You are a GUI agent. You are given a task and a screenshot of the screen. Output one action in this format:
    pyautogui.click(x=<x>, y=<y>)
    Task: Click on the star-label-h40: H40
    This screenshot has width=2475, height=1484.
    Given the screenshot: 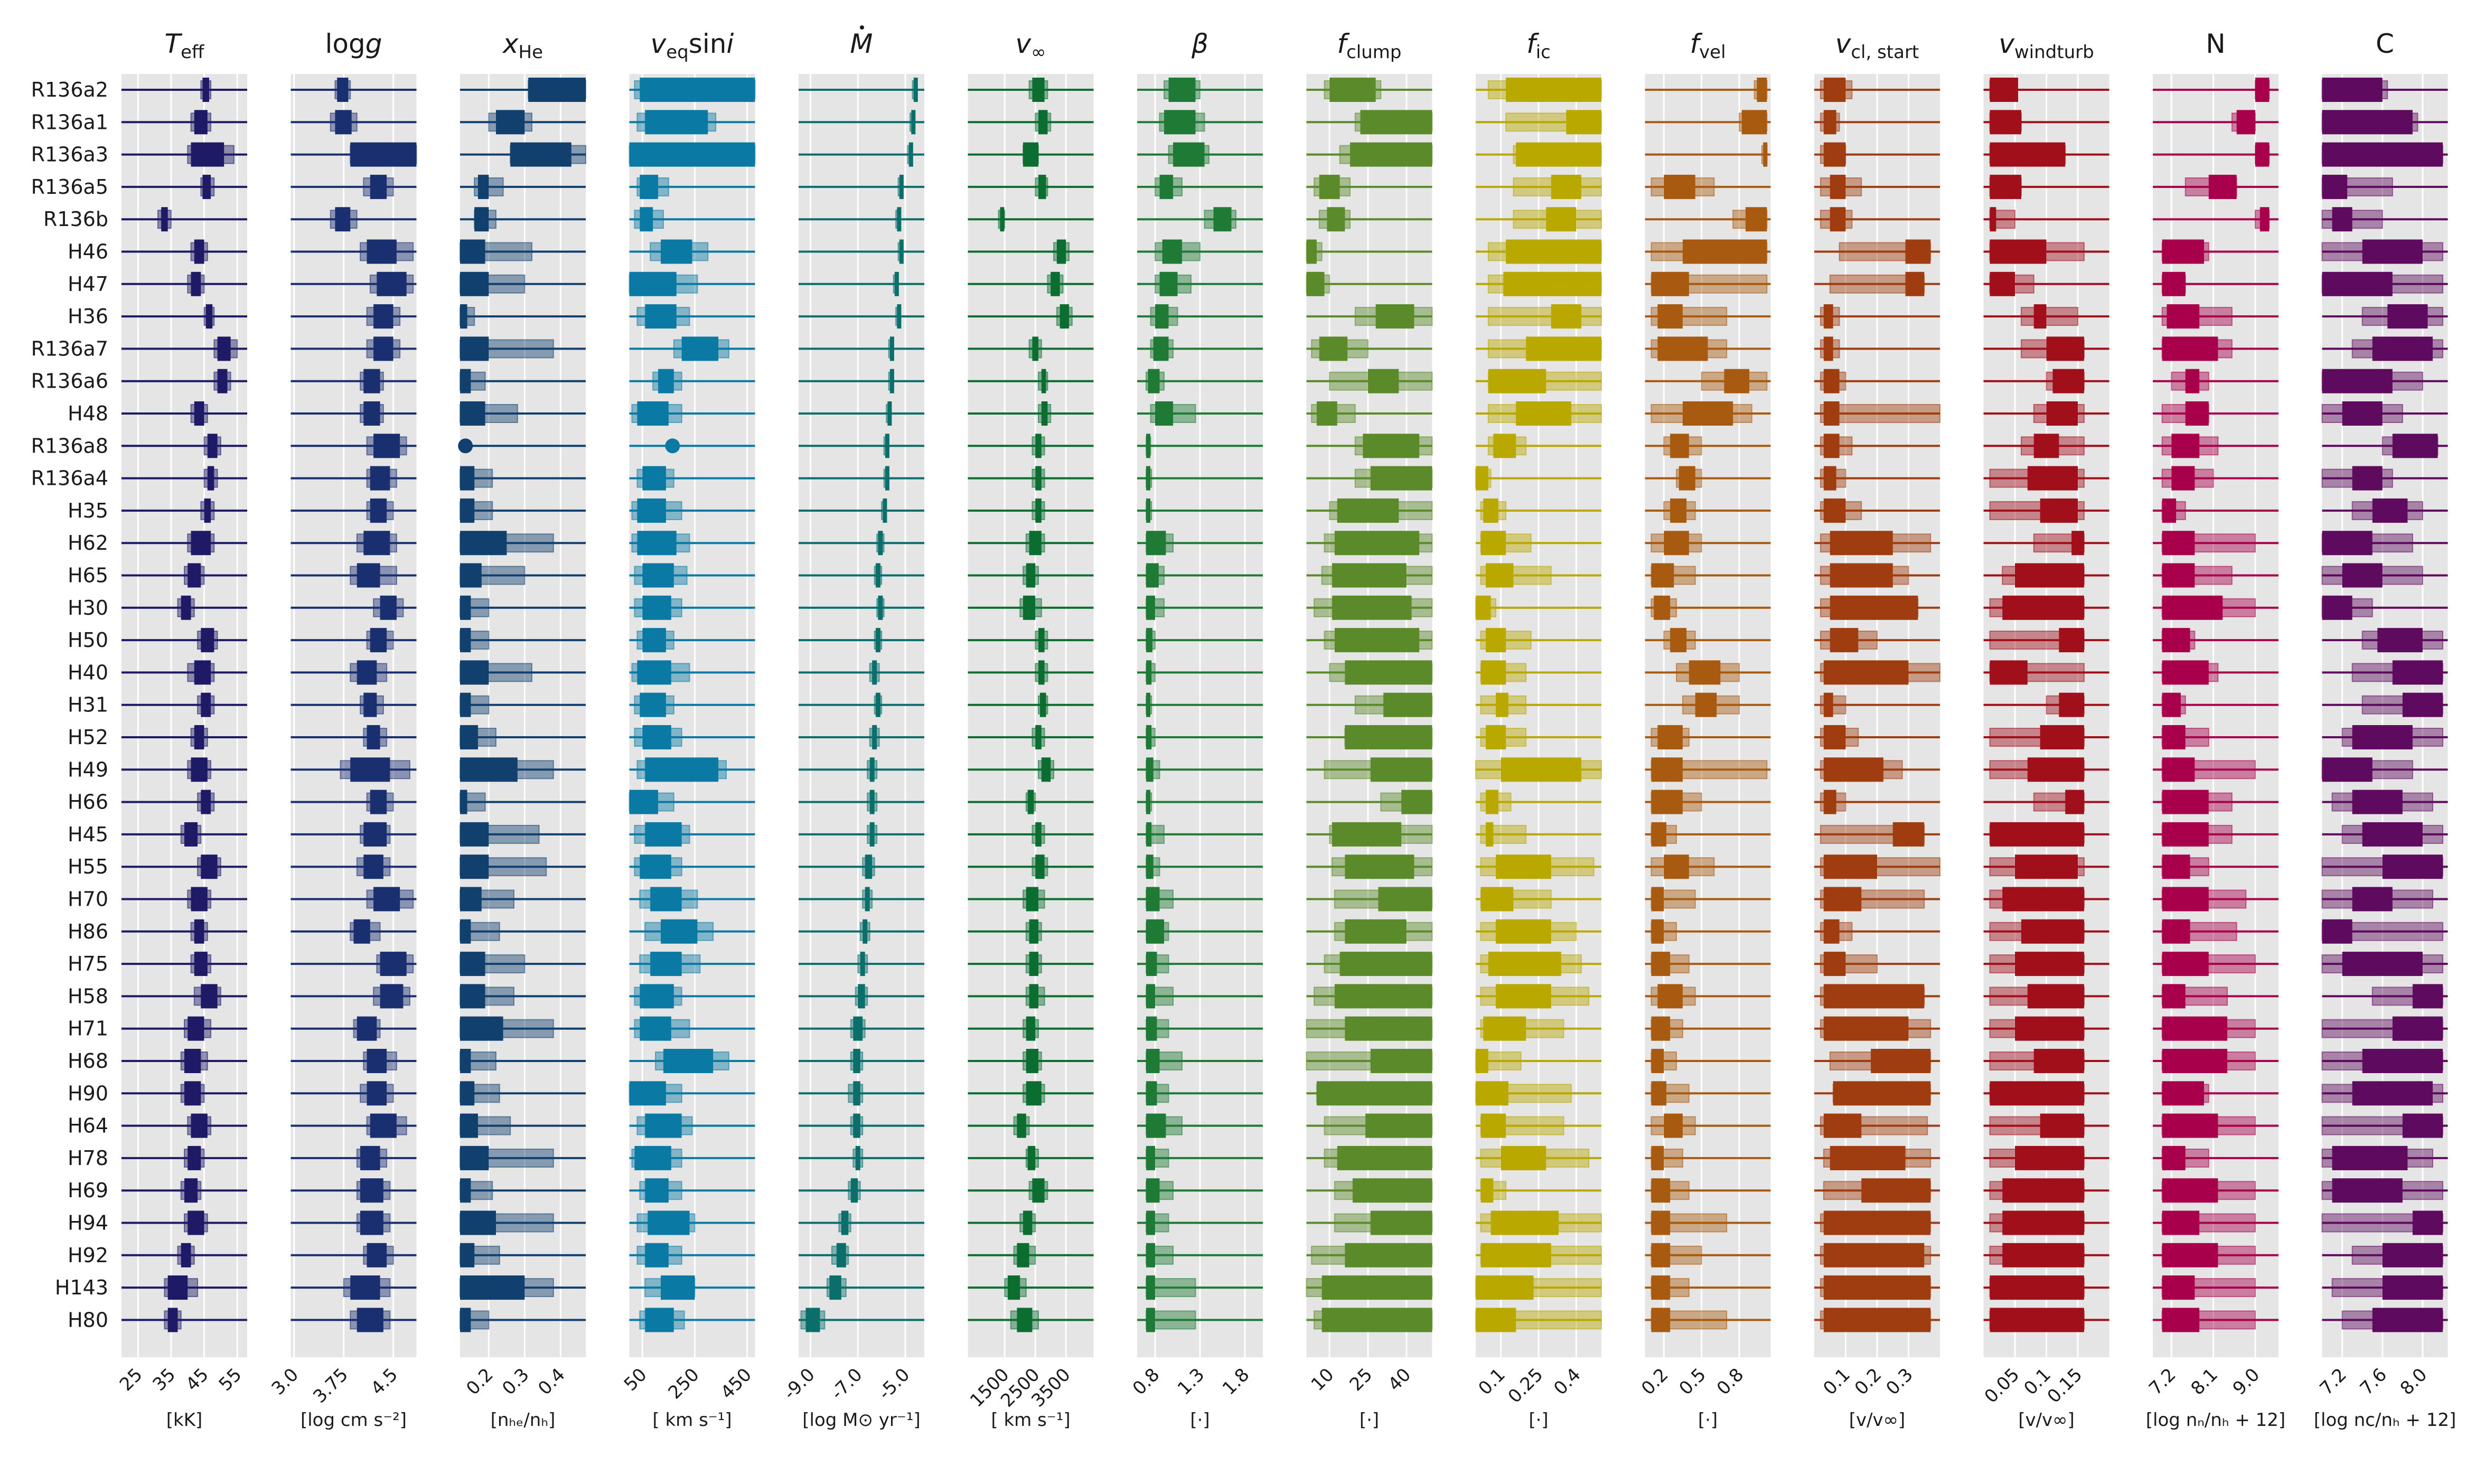 What is the action you would take?
    pyautogui.click(x=88, y=673)
    